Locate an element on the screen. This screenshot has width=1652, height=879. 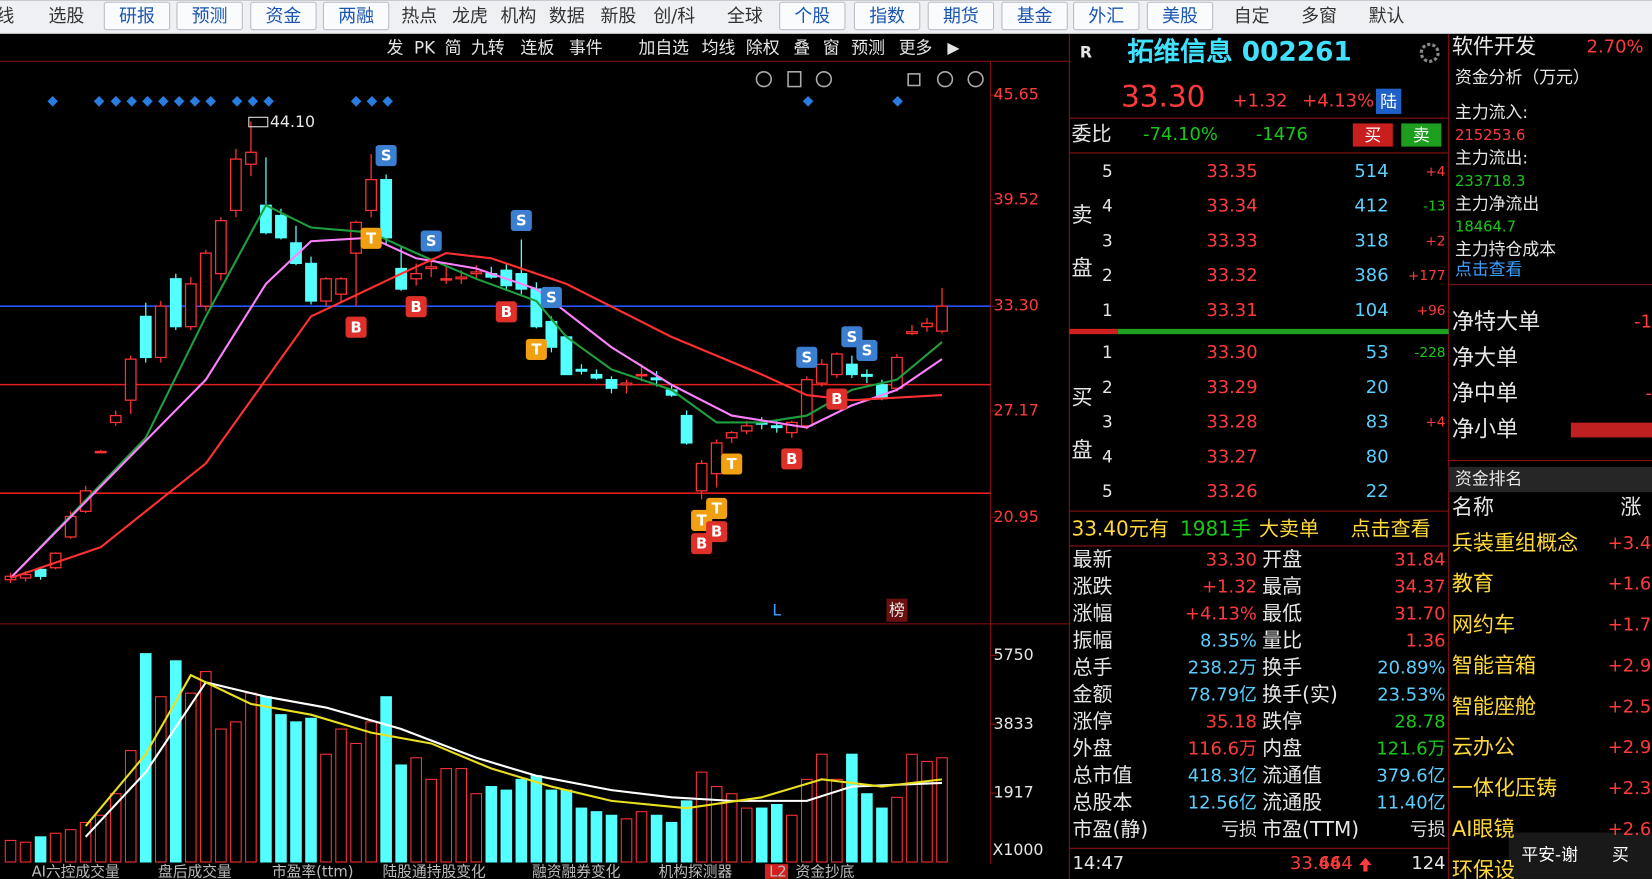
toolbar-item: 线 is located at coordinates (7, 16).